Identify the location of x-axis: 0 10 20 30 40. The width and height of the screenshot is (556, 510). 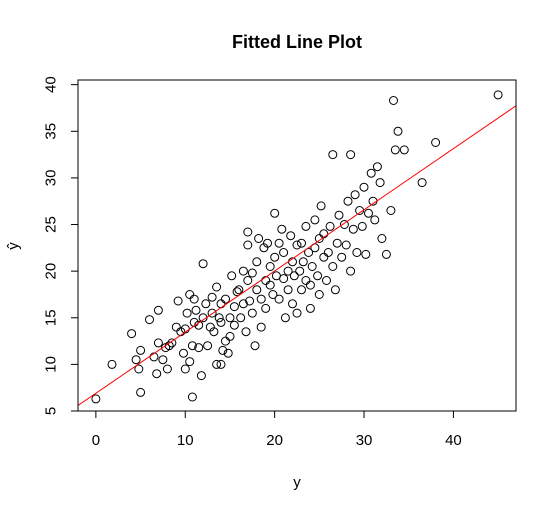
(277, 429).